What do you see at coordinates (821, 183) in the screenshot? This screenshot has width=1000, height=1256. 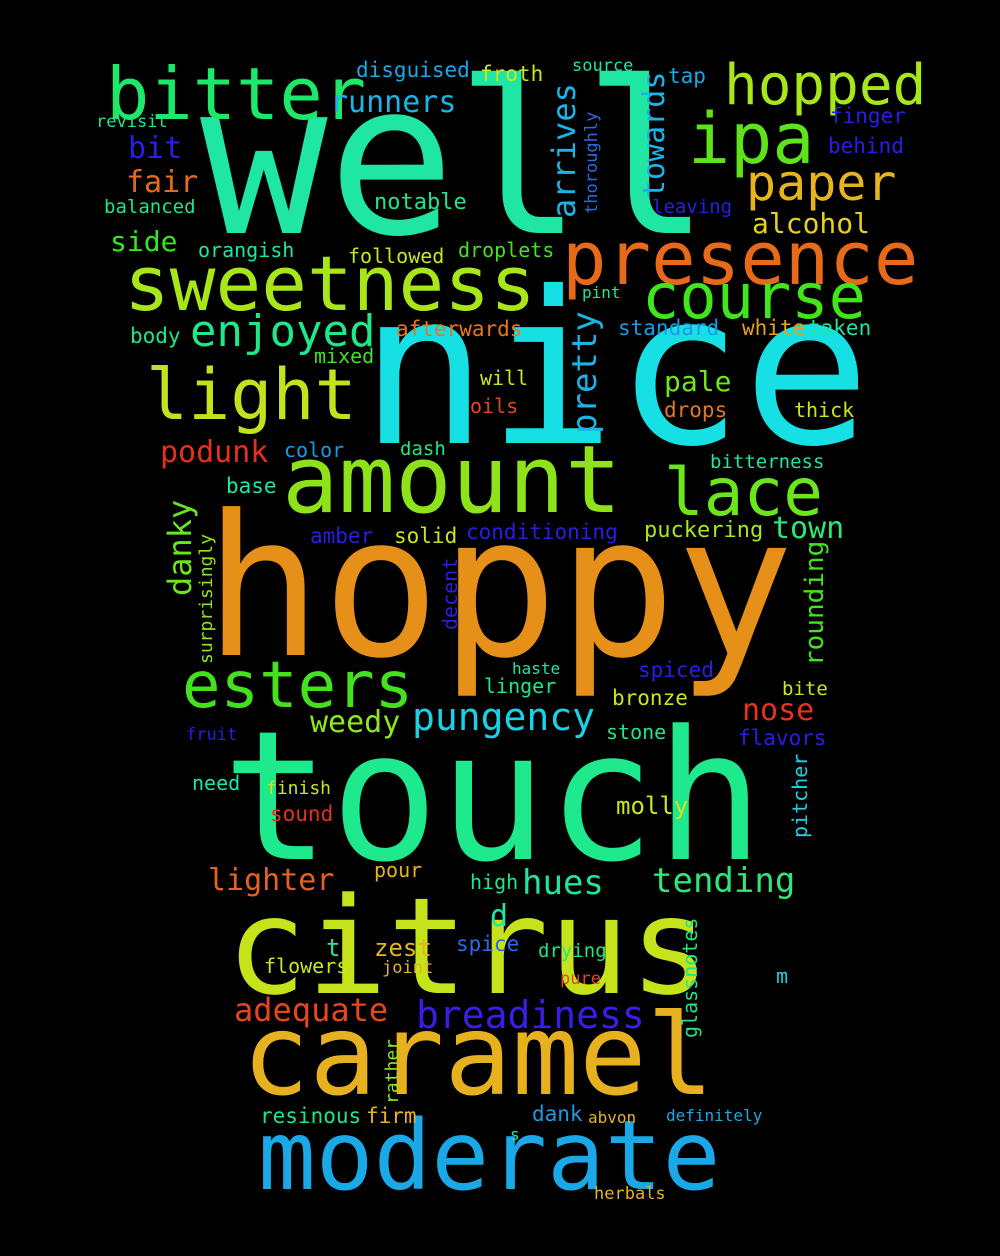 I see `word-paper: paper` at bounding box center [821, 183].